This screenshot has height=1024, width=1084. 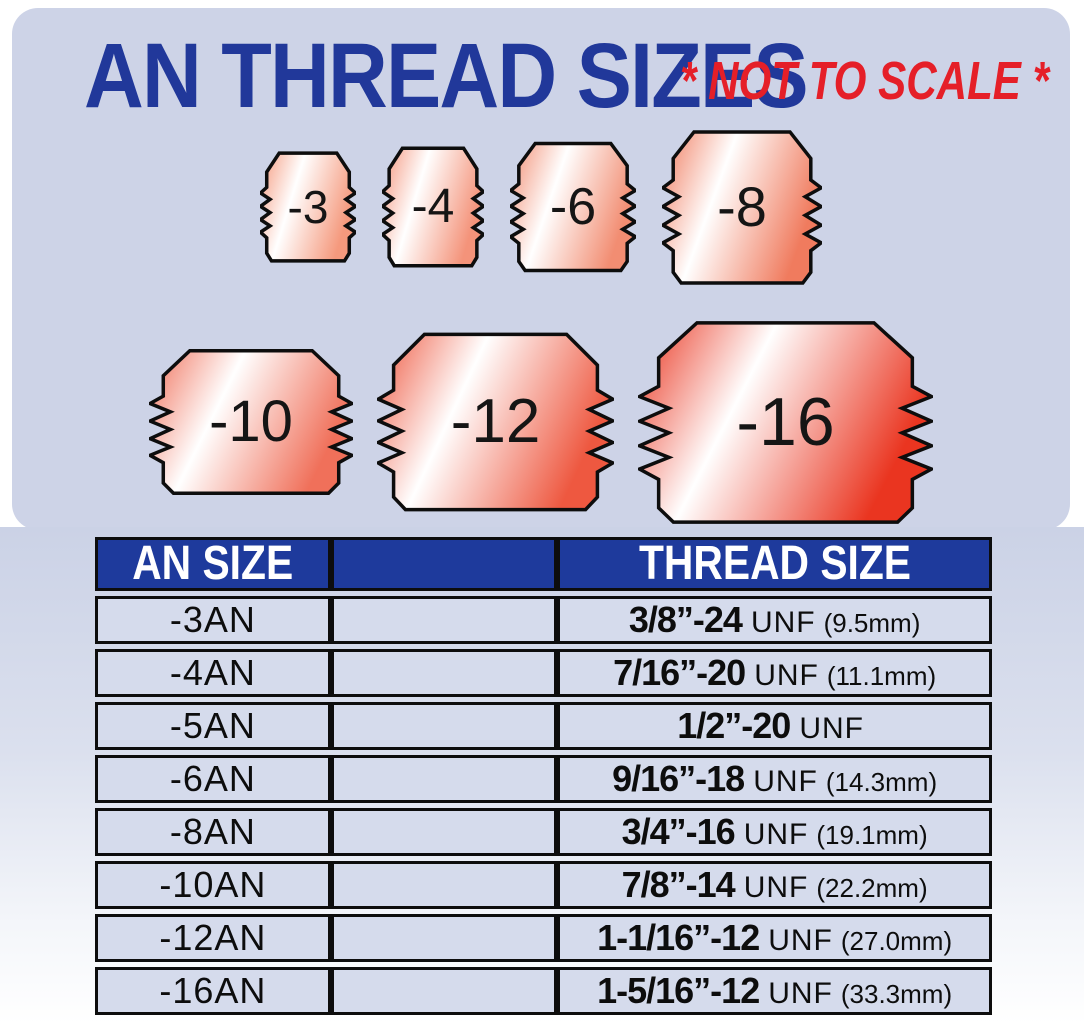 I want to click on an-size-cell: -12AN, so click(x=213, y=938).